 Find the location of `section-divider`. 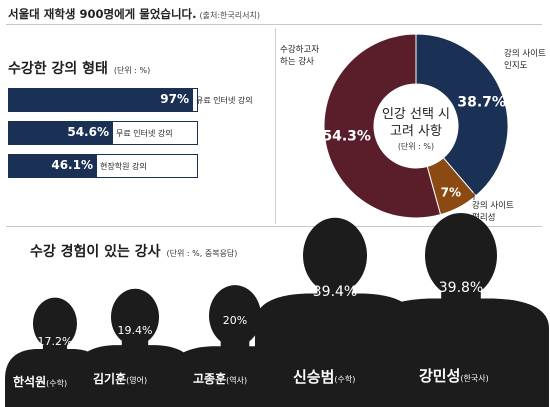

section-divider is located at coordinates (275, 126).